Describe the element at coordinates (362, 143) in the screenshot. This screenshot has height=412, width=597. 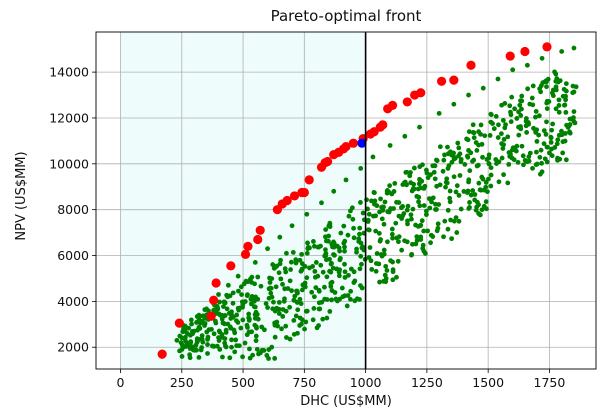
I see `selected-point` at that location.